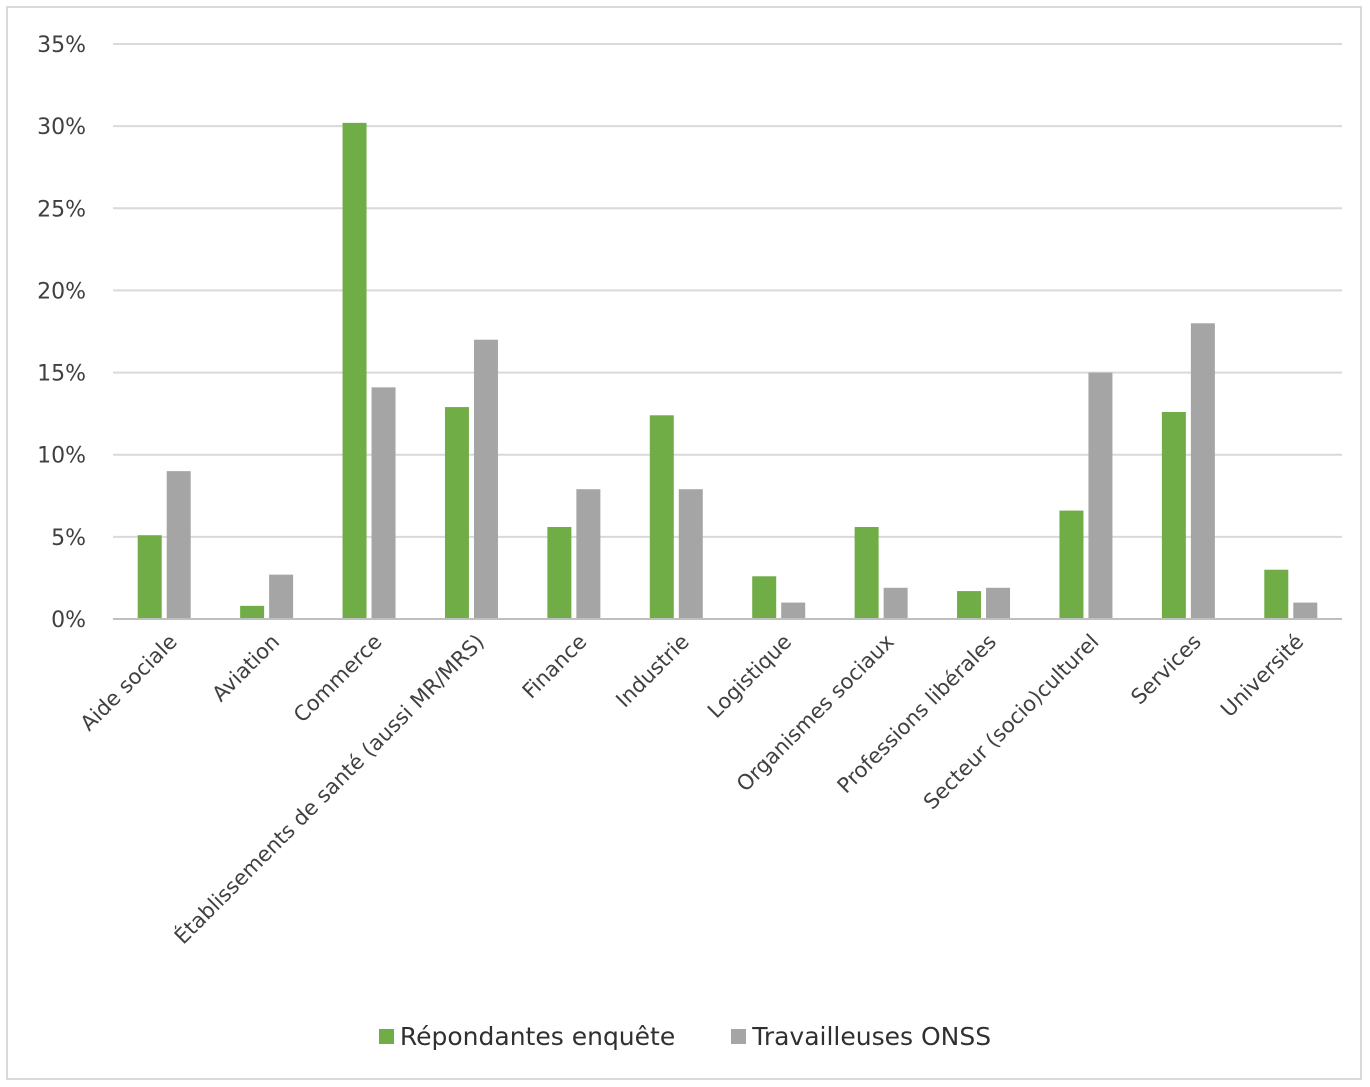  I want to click on y-tick-label: 0%, so click(68, 620).